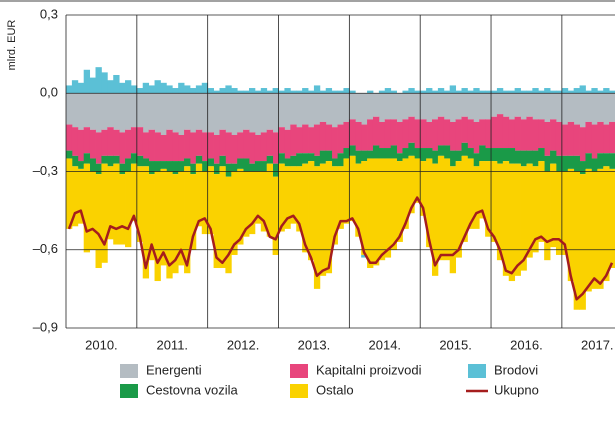 The width and height of the screenshot is (615, 429). I want to click on legend-swatch, so click(129, 391).